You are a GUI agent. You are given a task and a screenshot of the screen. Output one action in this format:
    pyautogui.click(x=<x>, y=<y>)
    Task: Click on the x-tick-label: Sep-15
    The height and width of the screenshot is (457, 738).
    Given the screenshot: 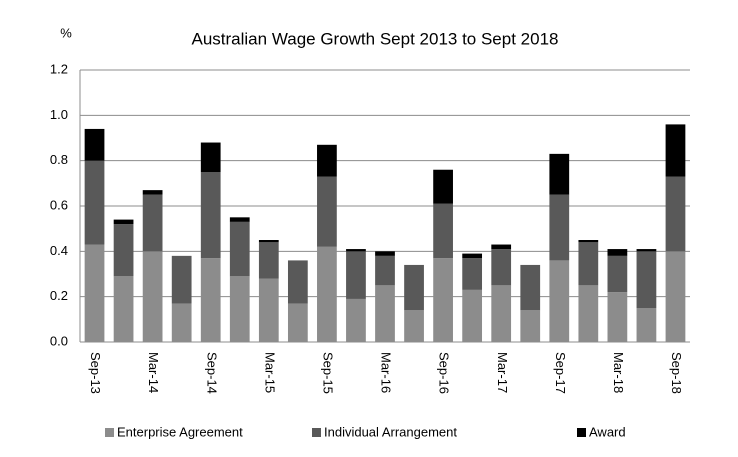 What is the action you would take?
    pyautogui.click(x=327, y=373)
    